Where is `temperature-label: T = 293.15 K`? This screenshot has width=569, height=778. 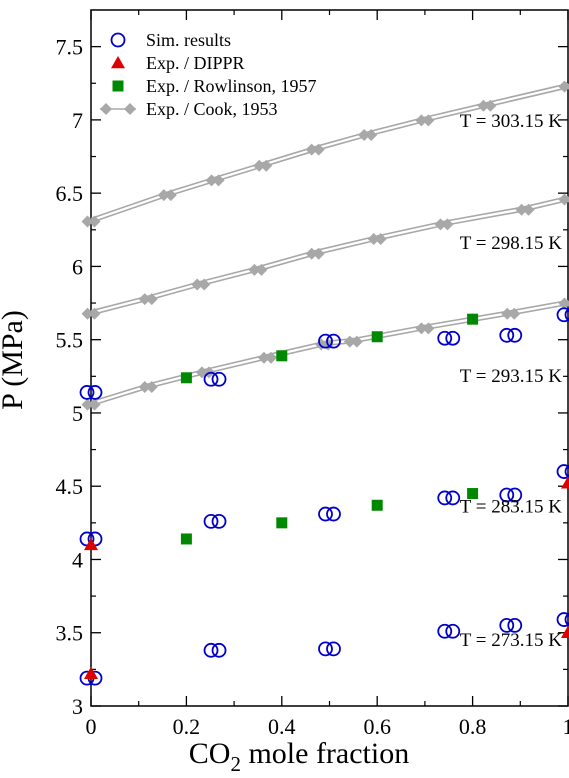 temperature-label: T = 293.15 K is located at coordinates (511, 376).